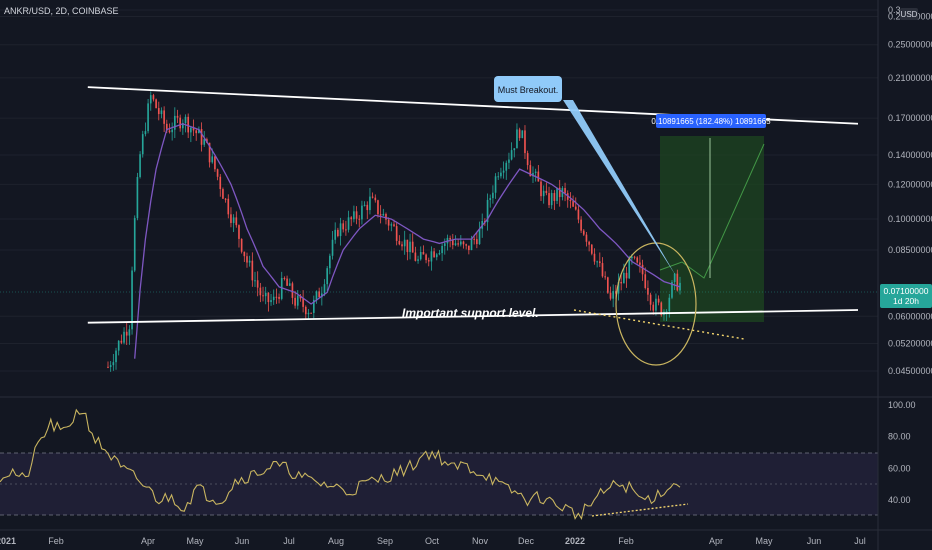  I want to click on time-tick-label: Dec, so click(526, 541).